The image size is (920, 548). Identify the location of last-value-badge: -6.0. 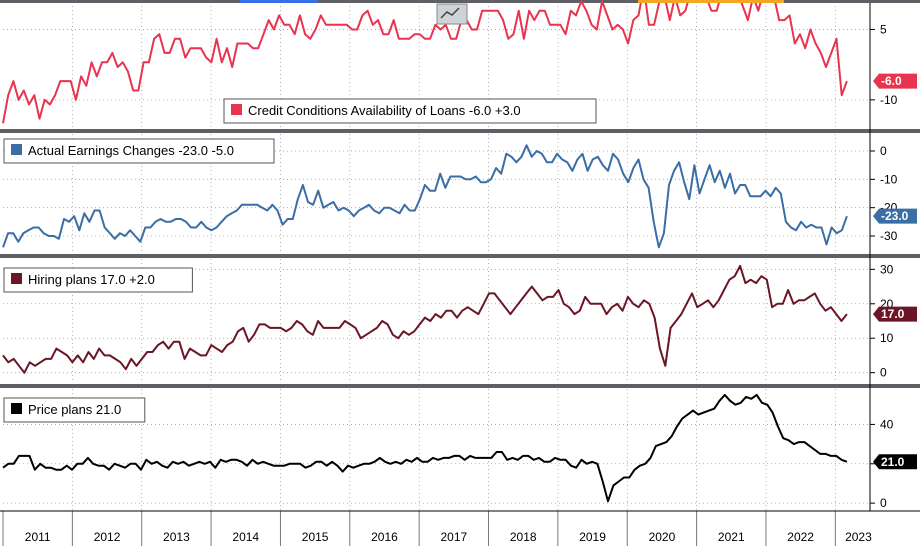
(895, 81).